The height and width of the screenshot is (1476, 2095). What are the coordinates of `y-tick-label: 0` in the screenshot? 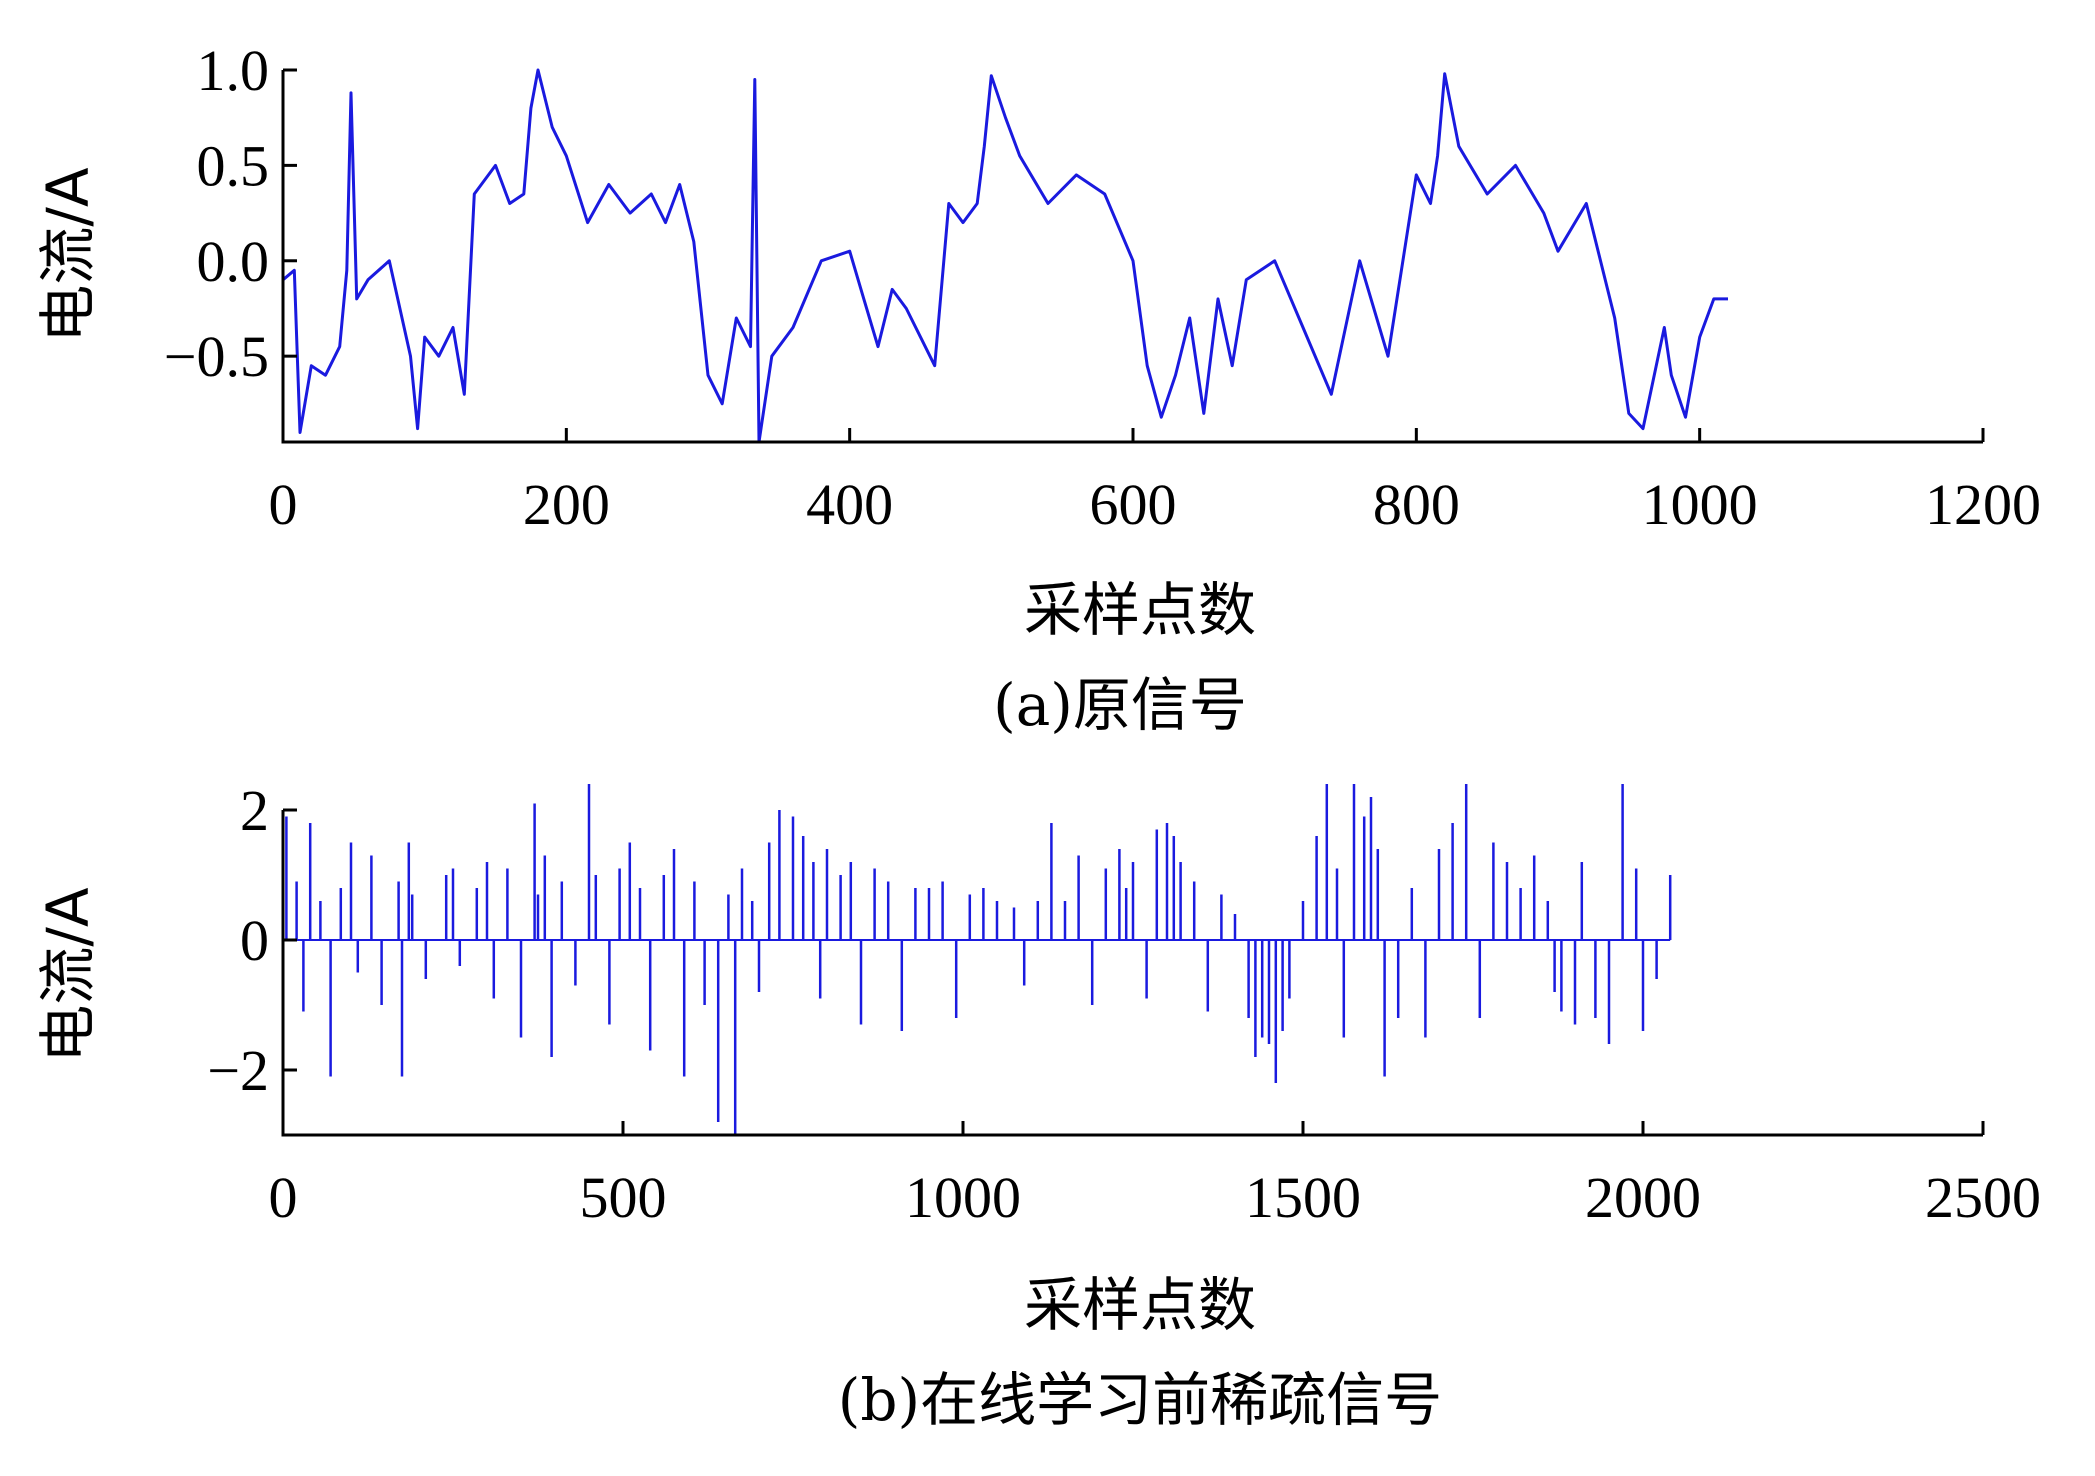 It's located at (254, 940).